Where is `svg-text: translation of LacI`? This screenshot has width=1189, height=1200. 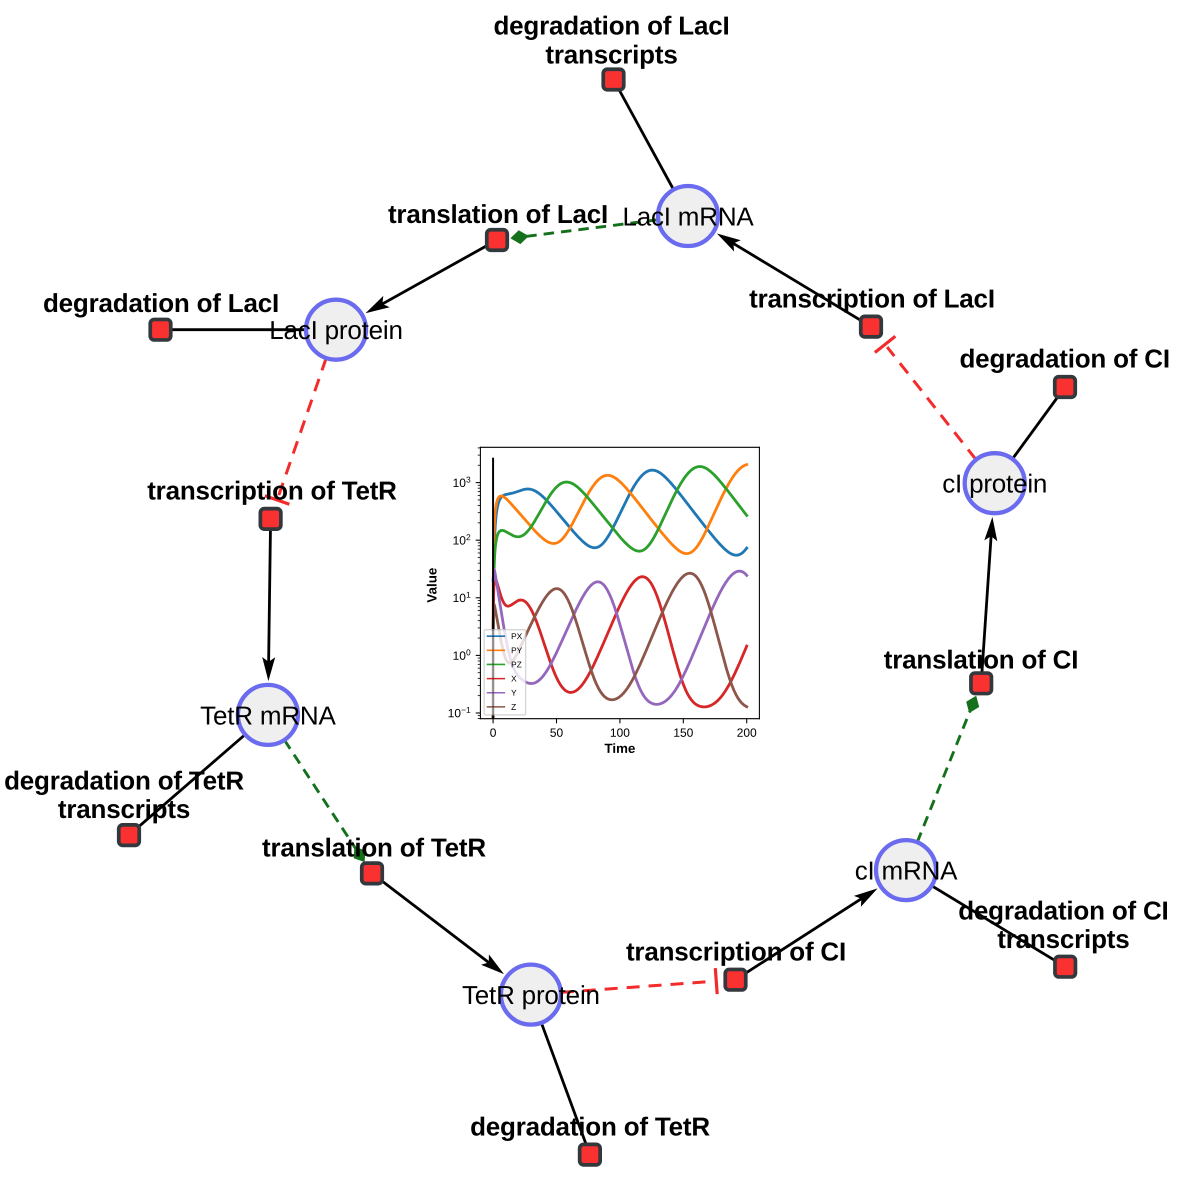
svg-text: translation of LacI is located at coordinates (498, 214).